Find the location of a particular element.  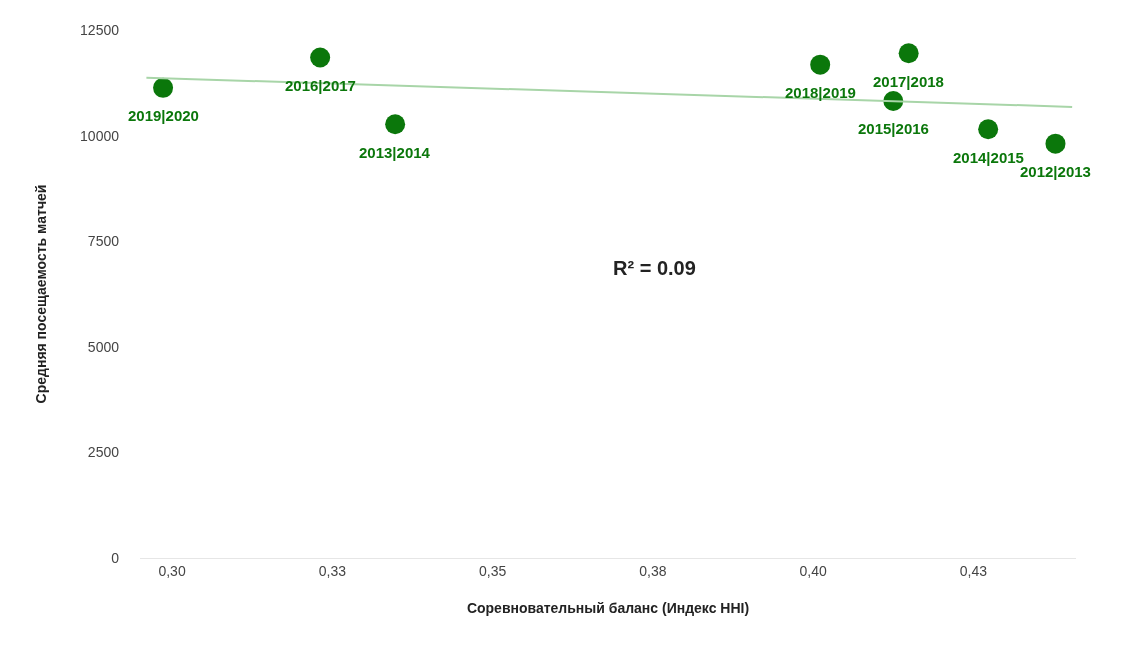

annotation: 2017|2018 is located at coordinates (908, 81).